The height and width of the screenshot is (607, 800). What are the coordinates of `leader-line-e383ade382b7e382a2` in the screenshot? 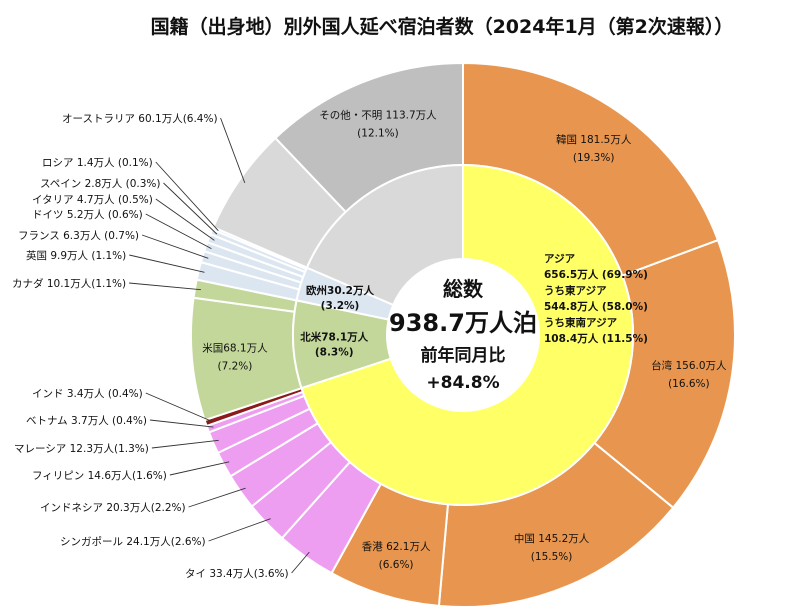 It's located at (187, 196).